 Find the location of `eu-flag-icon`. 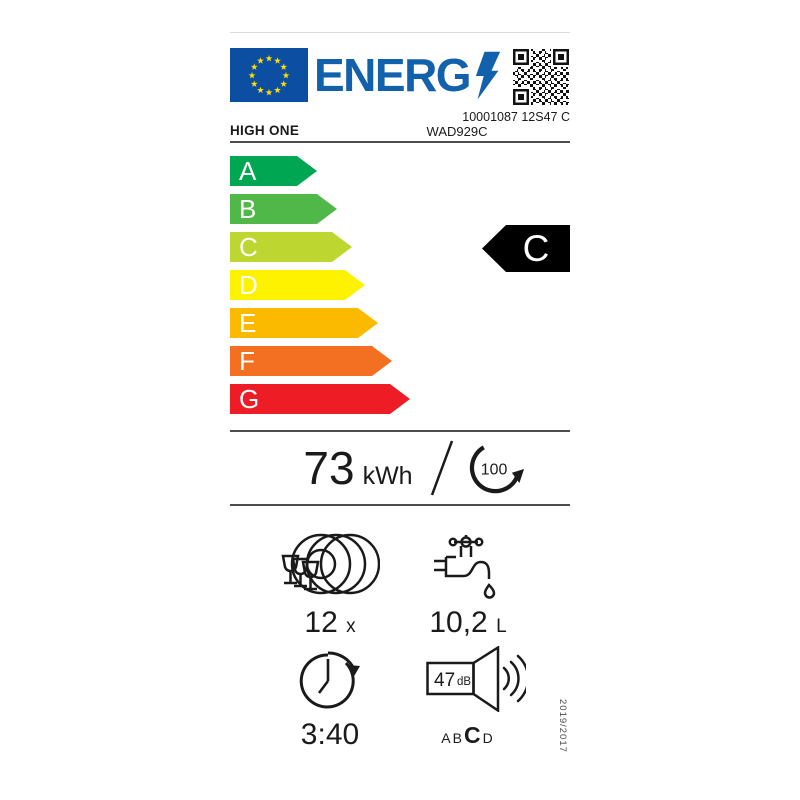

eu-flag-icon is located at coordinates (269, 75).